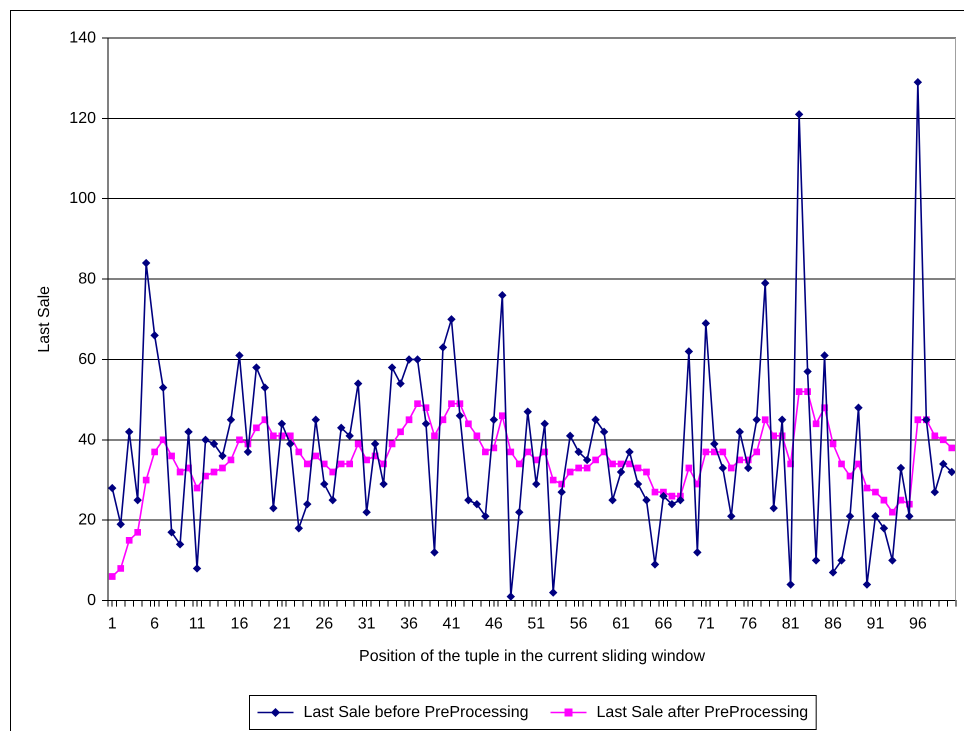 The image size is (964, 731). I want to click on y-tick-label: 140, so click(82, 37).